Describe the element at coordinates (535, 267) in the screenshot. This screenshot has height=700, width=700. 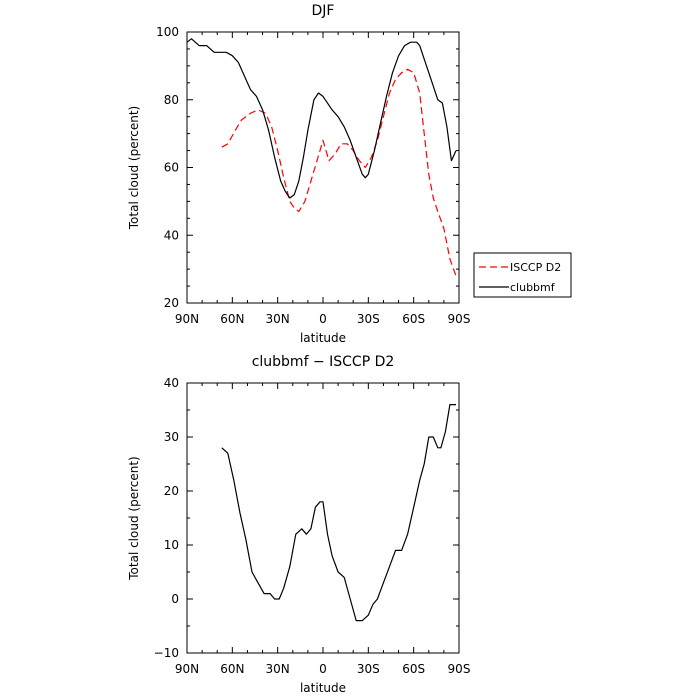
I see `legend-label: ISCCP D2` at that location.